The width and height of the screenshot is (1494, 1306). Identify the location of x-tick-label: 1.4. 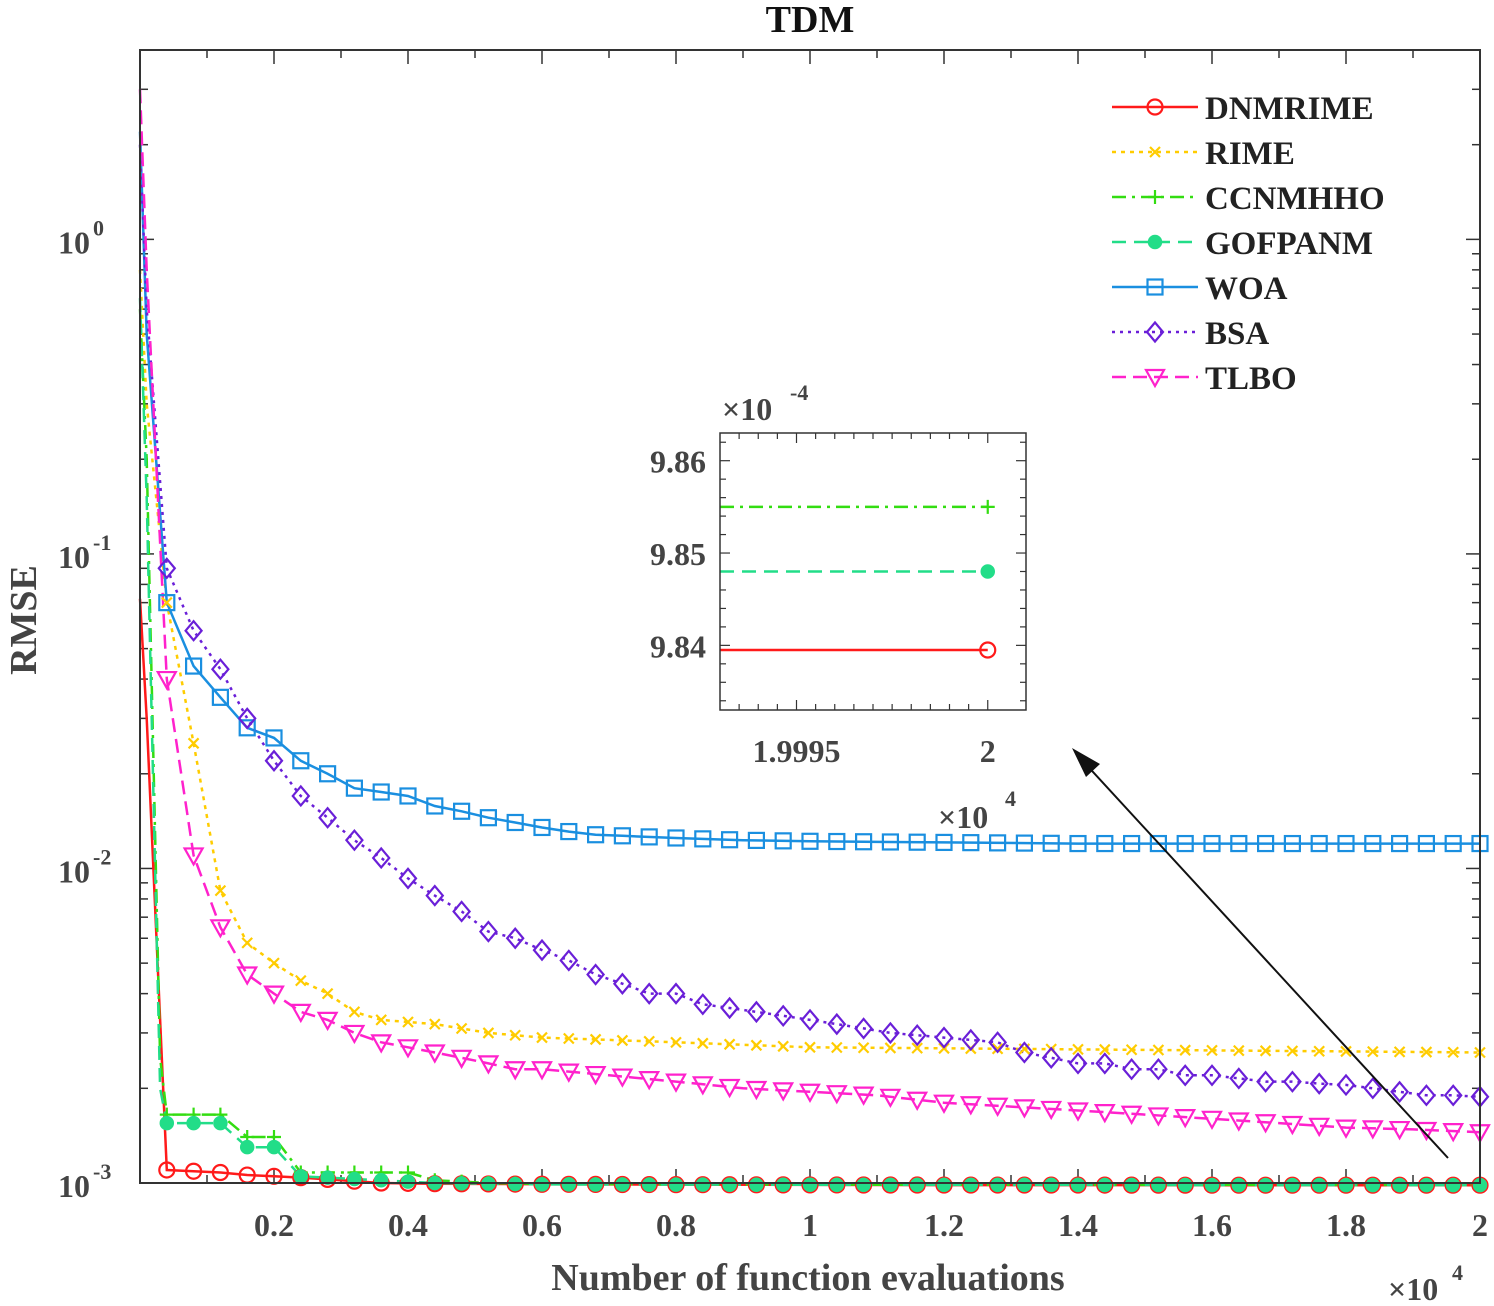
(1078, 1225).